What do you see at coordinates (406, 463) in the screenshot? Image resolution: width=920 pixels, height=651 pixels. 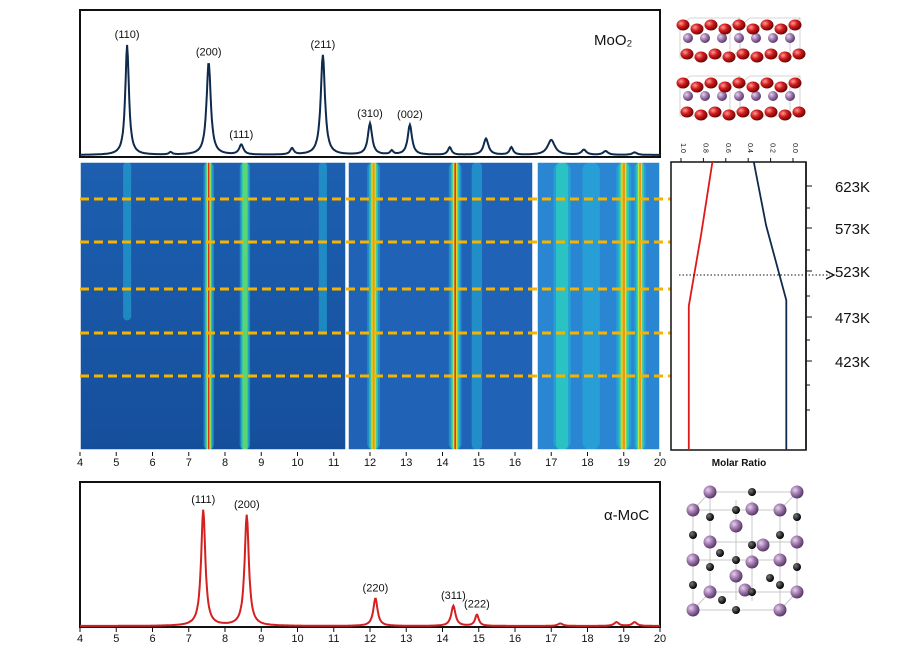 I see `heatmap-x-tick-label: 13` at bounding box center [406, 463].